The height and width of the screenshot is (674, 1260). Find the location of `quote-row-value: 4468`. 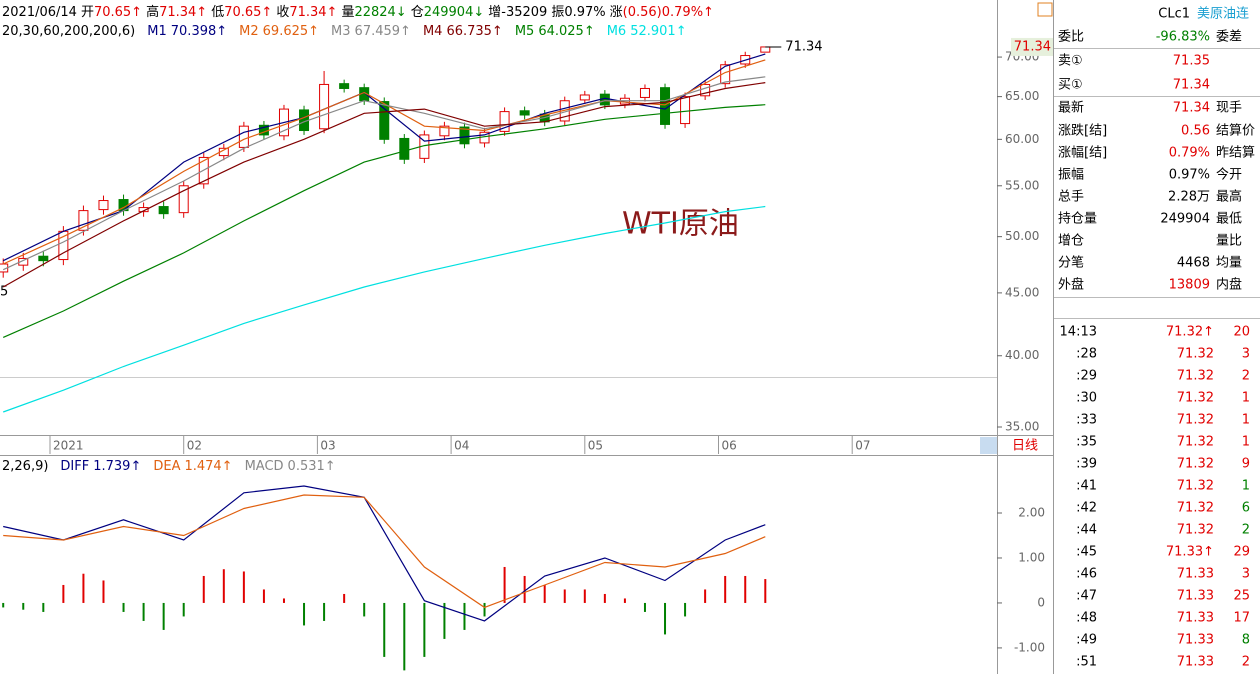

quote-row-value: 4468 is located at coordinates (1193, 263).